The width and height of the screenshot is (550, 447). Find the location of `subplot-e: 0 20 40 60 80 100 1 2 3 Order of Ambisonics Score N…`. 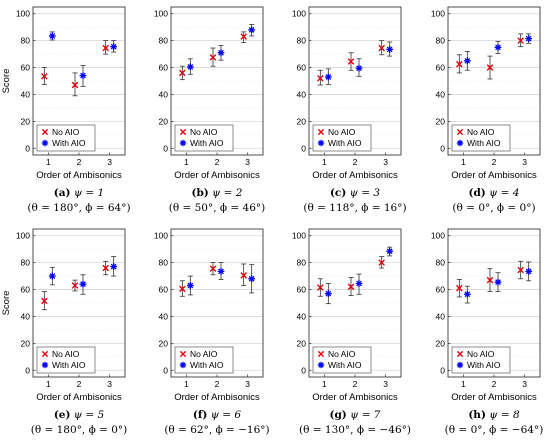

subplot-e: 0 20 40 60 80 100 1 2 3 Order of Ambisonics Score N… is located at coordinates (64, 332).